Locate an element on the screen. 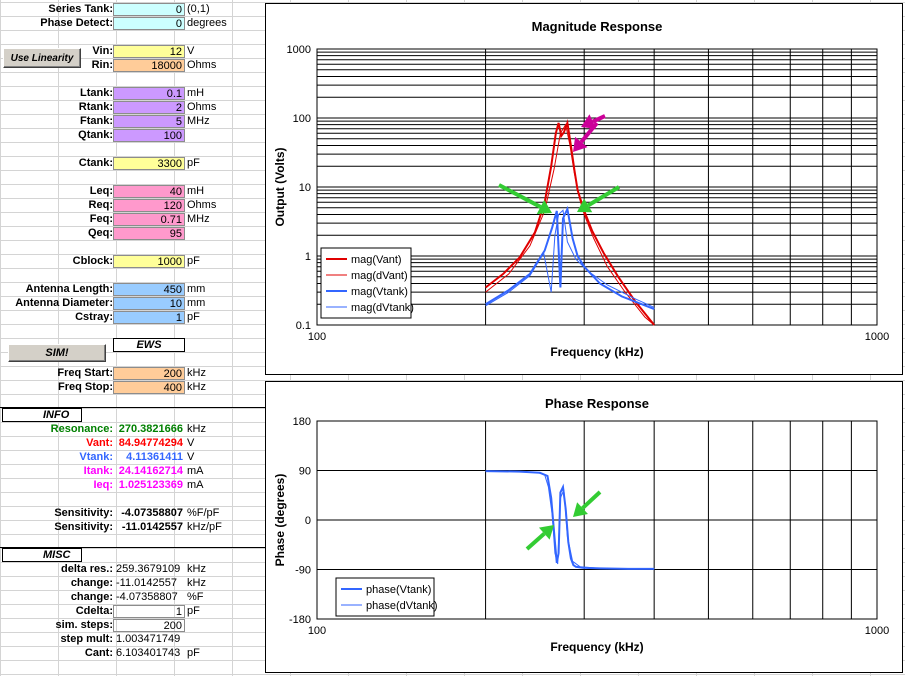 The height and width of the screenshot is (676, 905). info-unit: mA is located at coordinates (195, 485).